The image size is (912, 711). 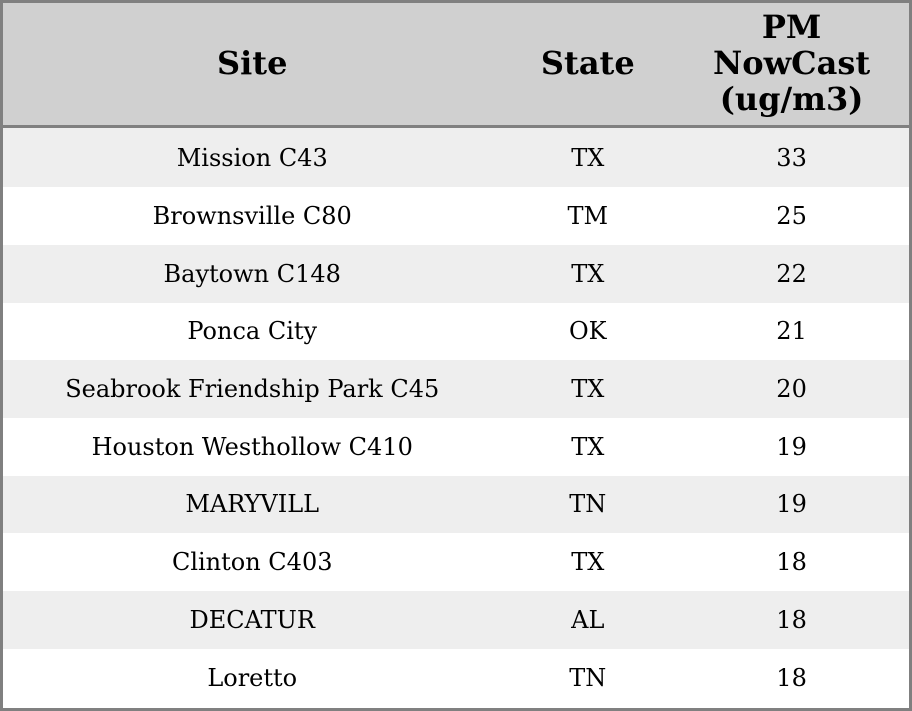 I want to click on pm-nowcast-cell: 20, so click(x=792, y=389).